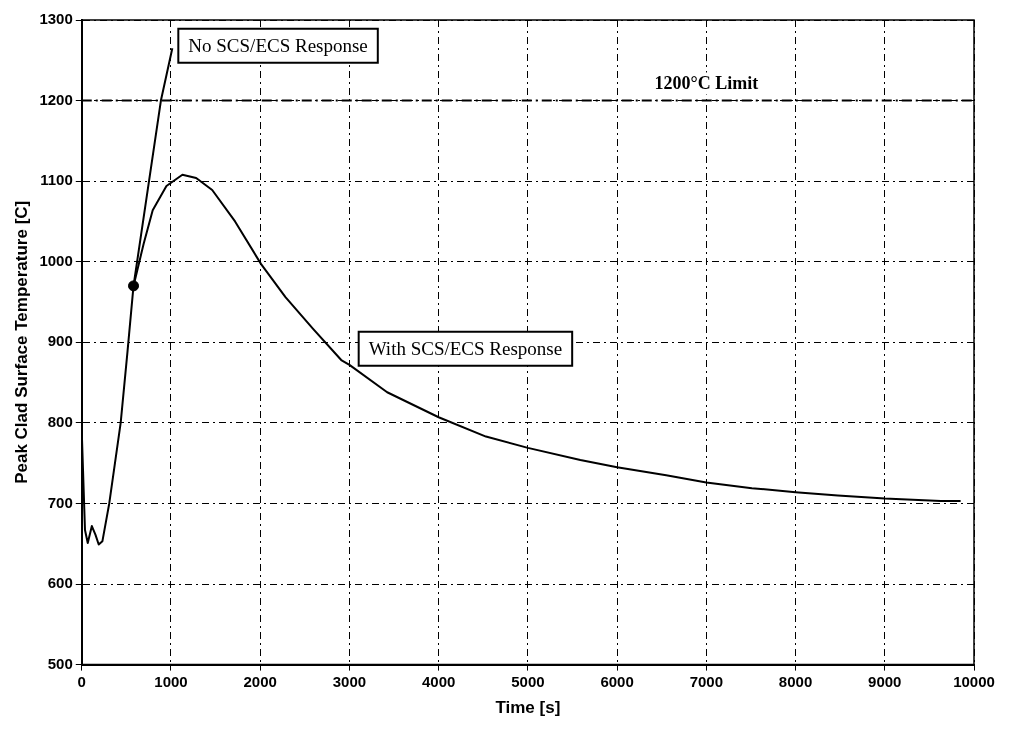 The height and width of the screenshot is (733, 1014). I want to click on y-axis-title: Peak Clad Surface Temperature [C], so click(21, 342).